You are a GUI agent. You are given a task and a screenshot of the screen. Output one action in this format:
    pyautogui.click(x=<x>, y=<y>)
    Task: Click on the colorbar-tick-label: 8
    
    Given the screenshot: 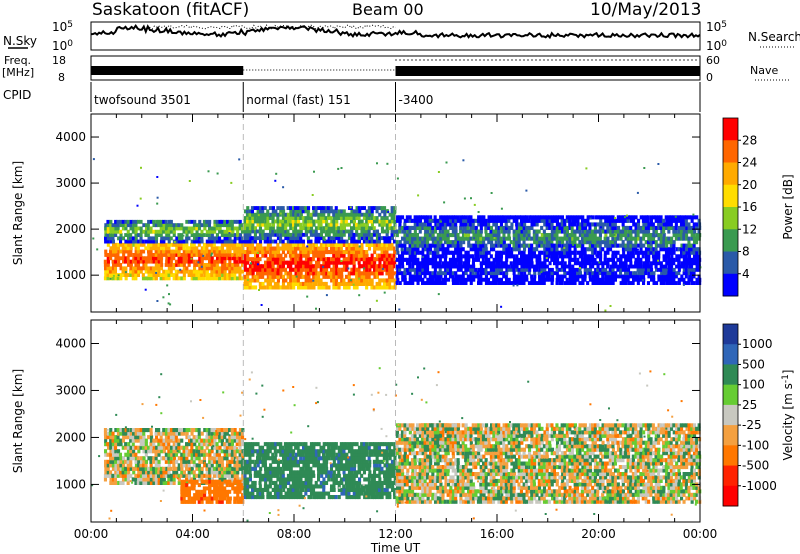 What is the action you would take?
    pyautogui.click(x=746, y=252)
    